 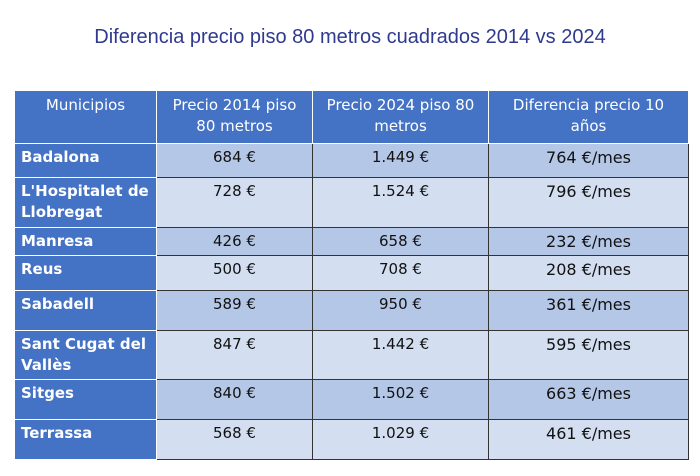 What do you see at coordinates (234, 399) in the screenshot?
I see `cell: 840 €` at bounding box center [234, 399].